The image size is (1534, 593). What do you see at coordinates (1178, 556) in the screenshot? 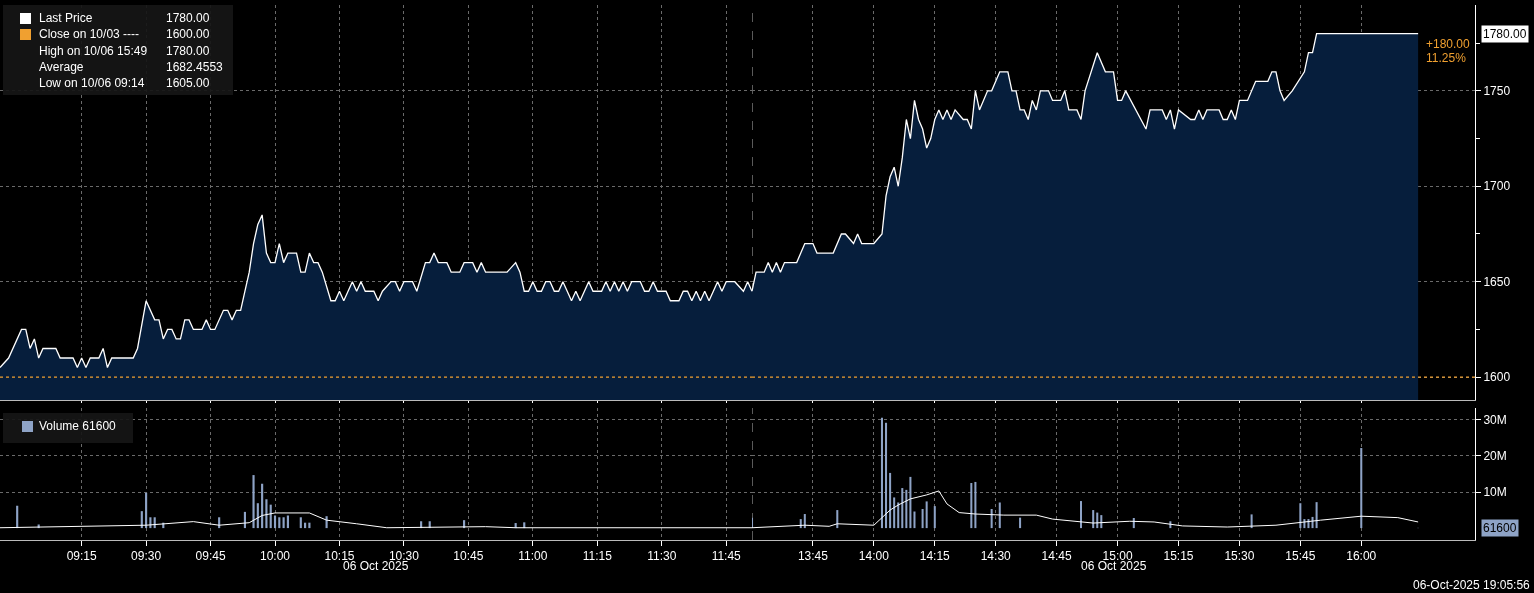
I see `x-tick-label: 15:15` at bounding box center [1178, 556].